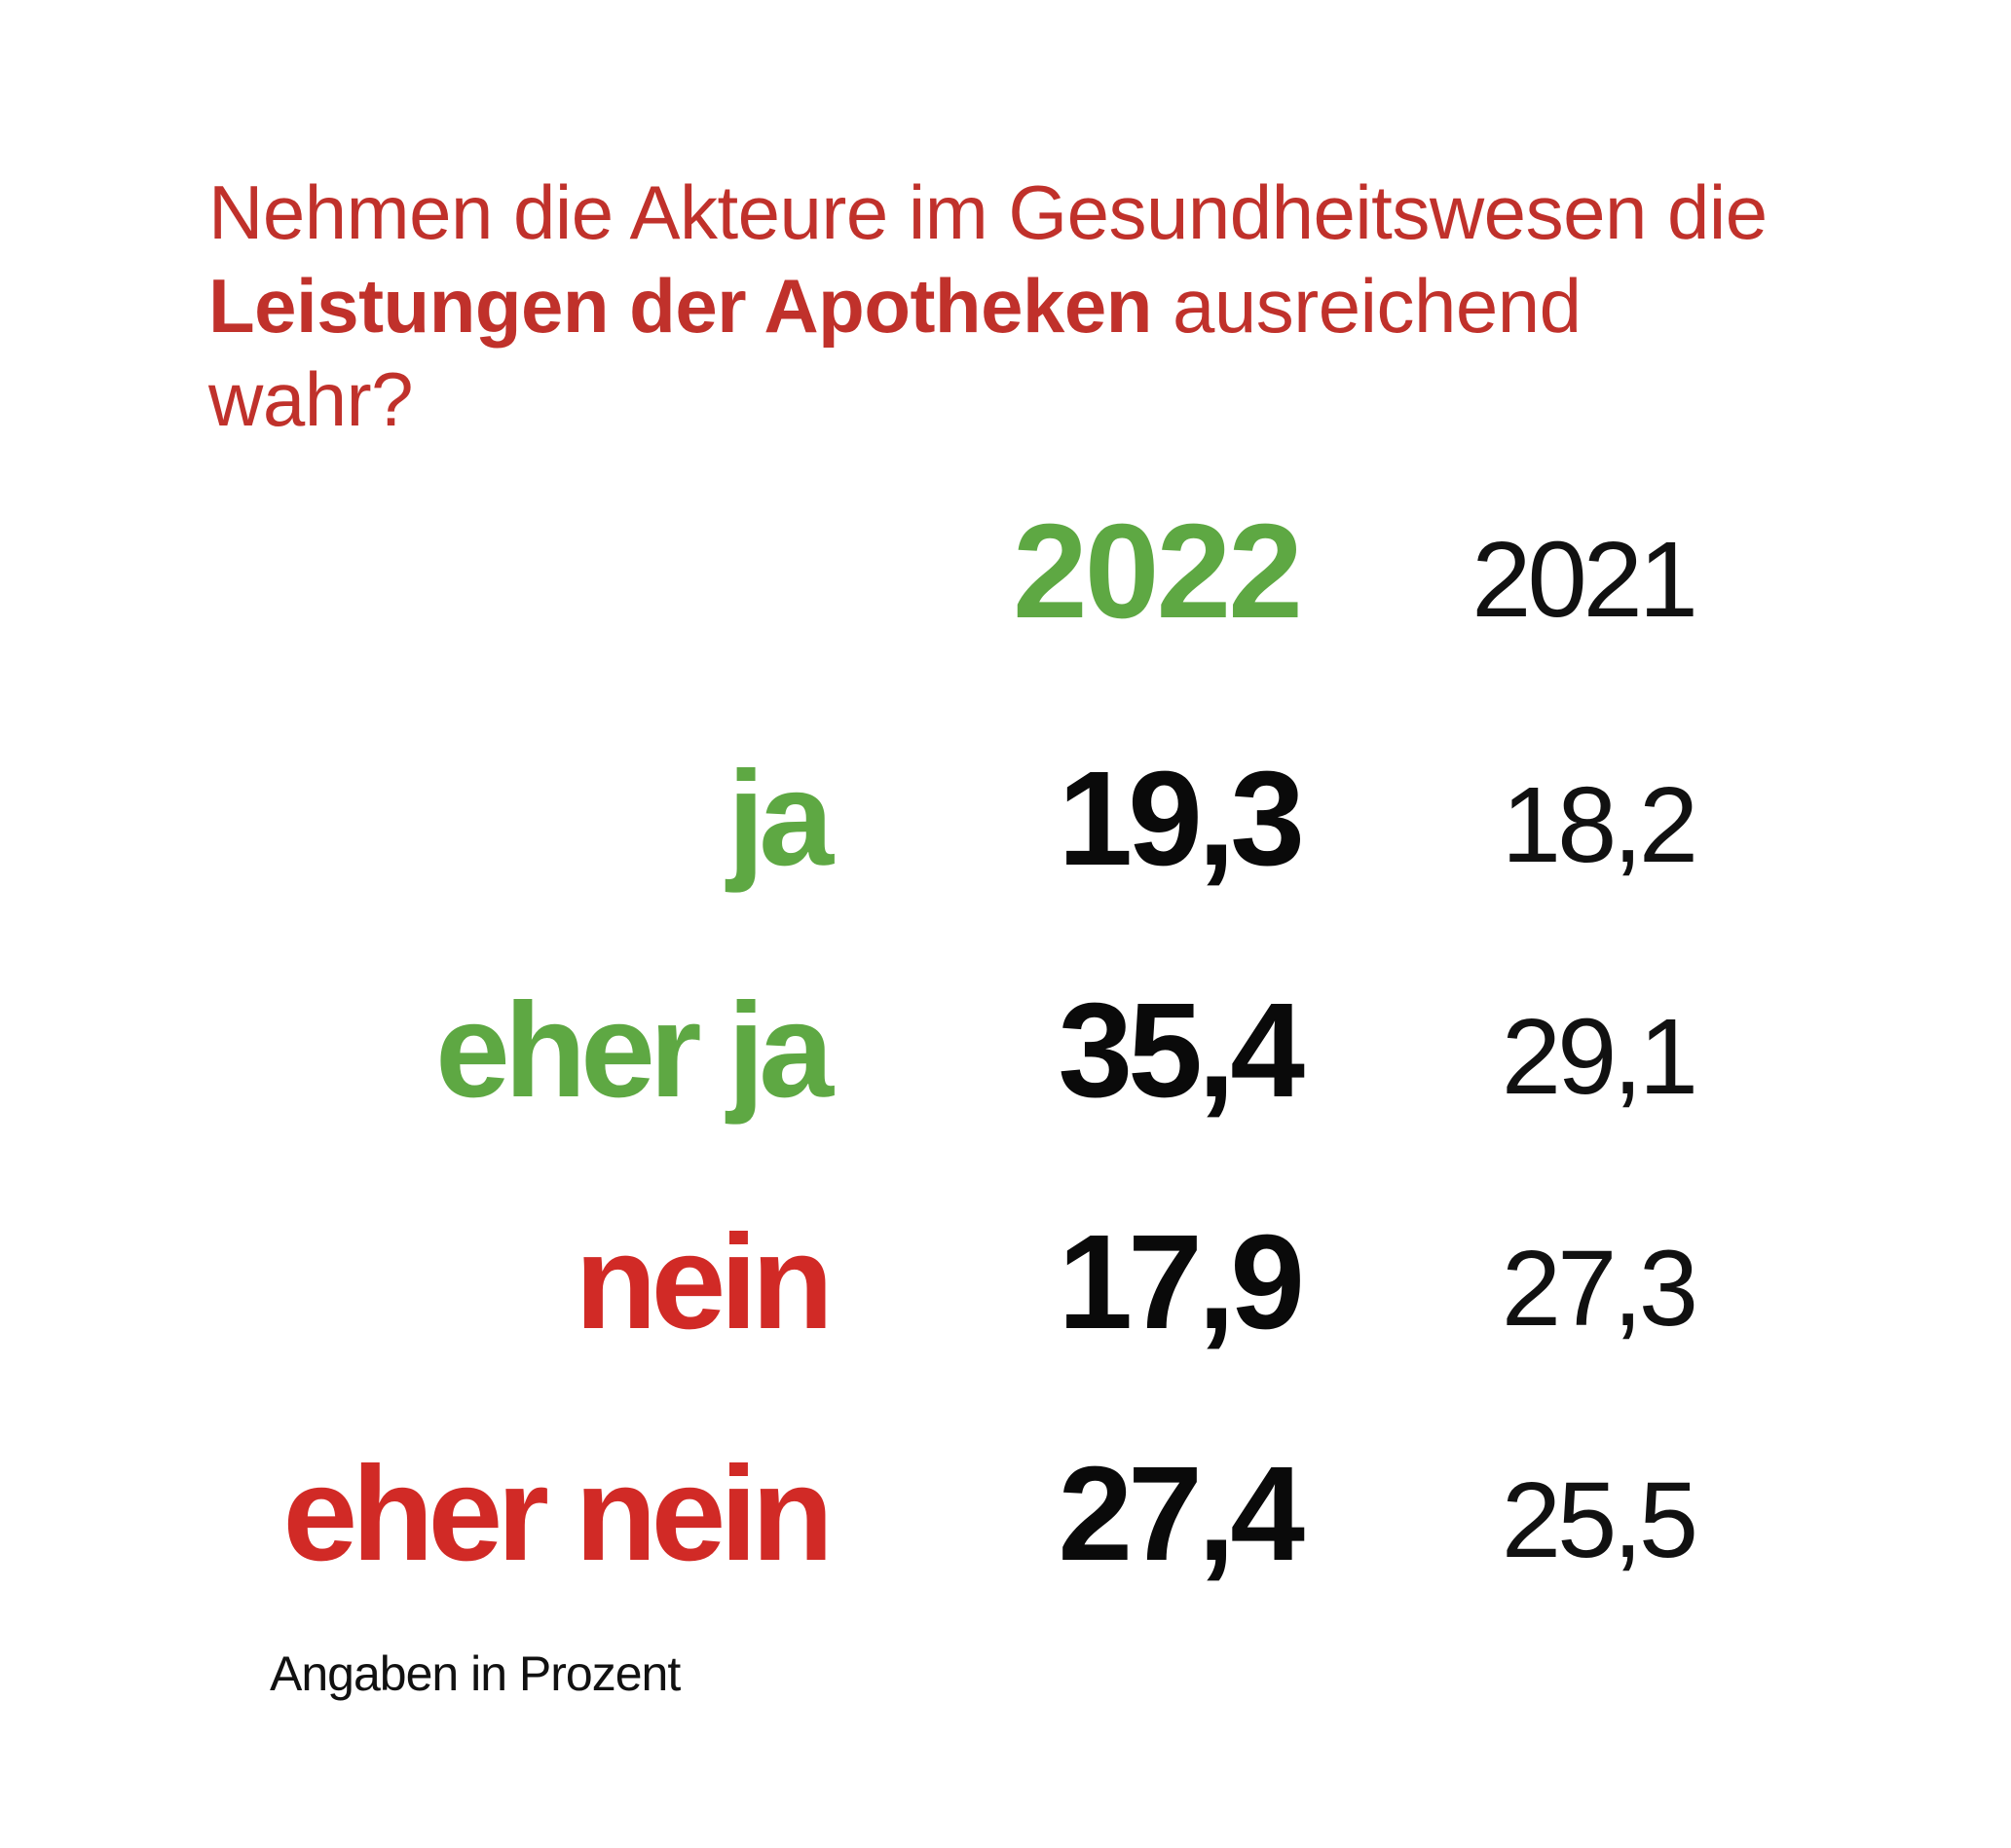  What do you see at coordinates (1181, 819) in the screenshot?
I see `value-2022-ja: 19,3` at bounding box center [1181, 819].